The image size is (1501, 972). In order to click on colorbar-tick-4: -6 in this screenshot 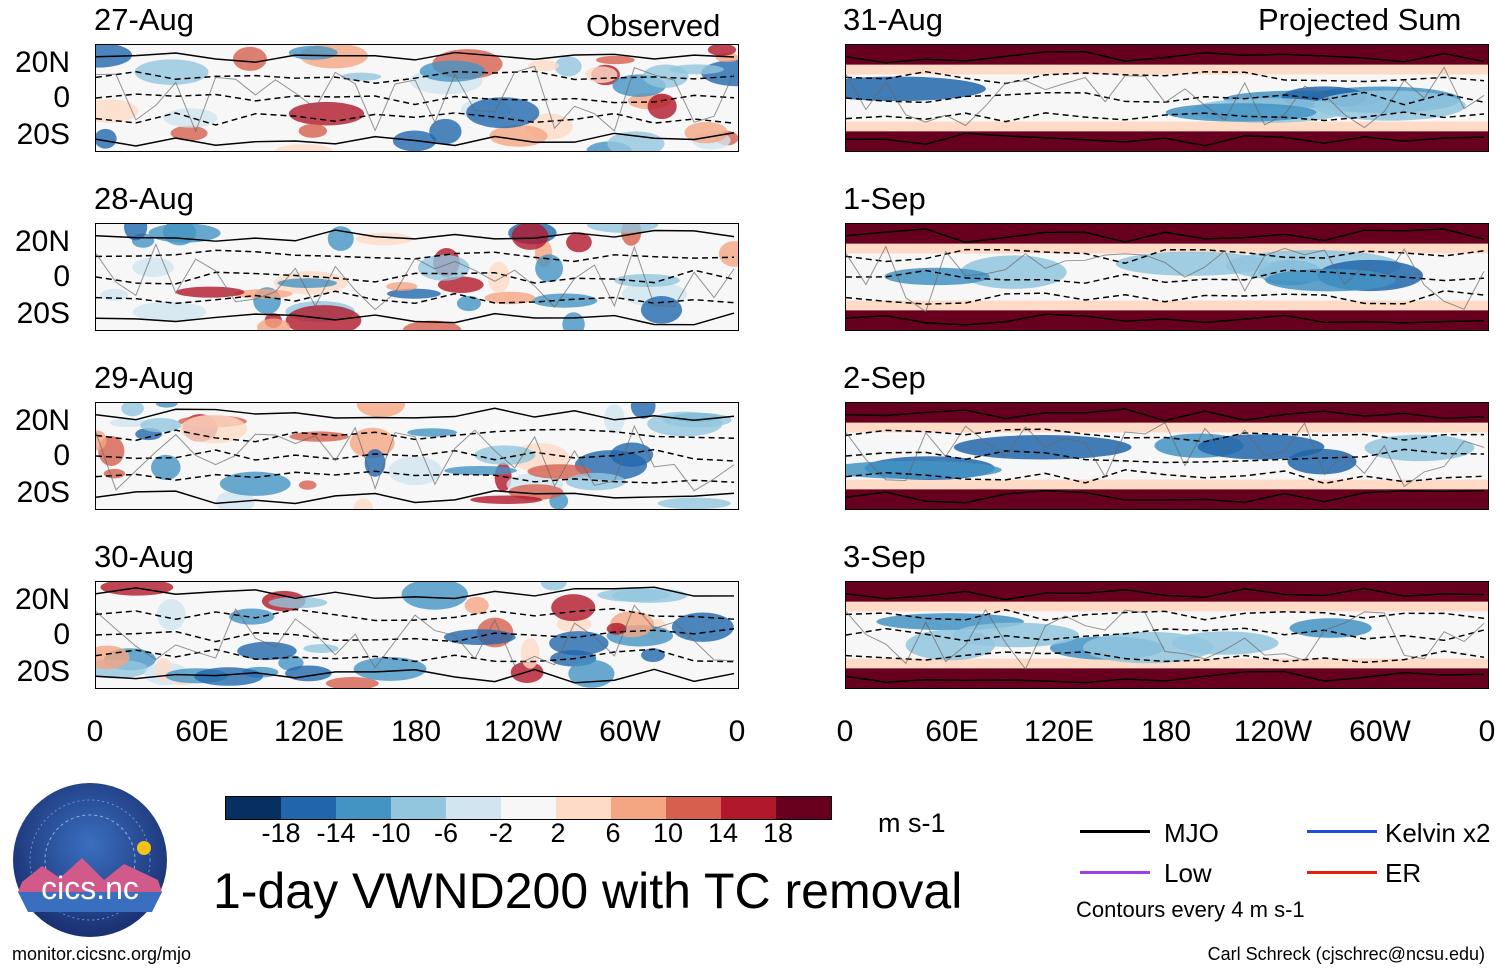, I will do `click(446, 833)`.